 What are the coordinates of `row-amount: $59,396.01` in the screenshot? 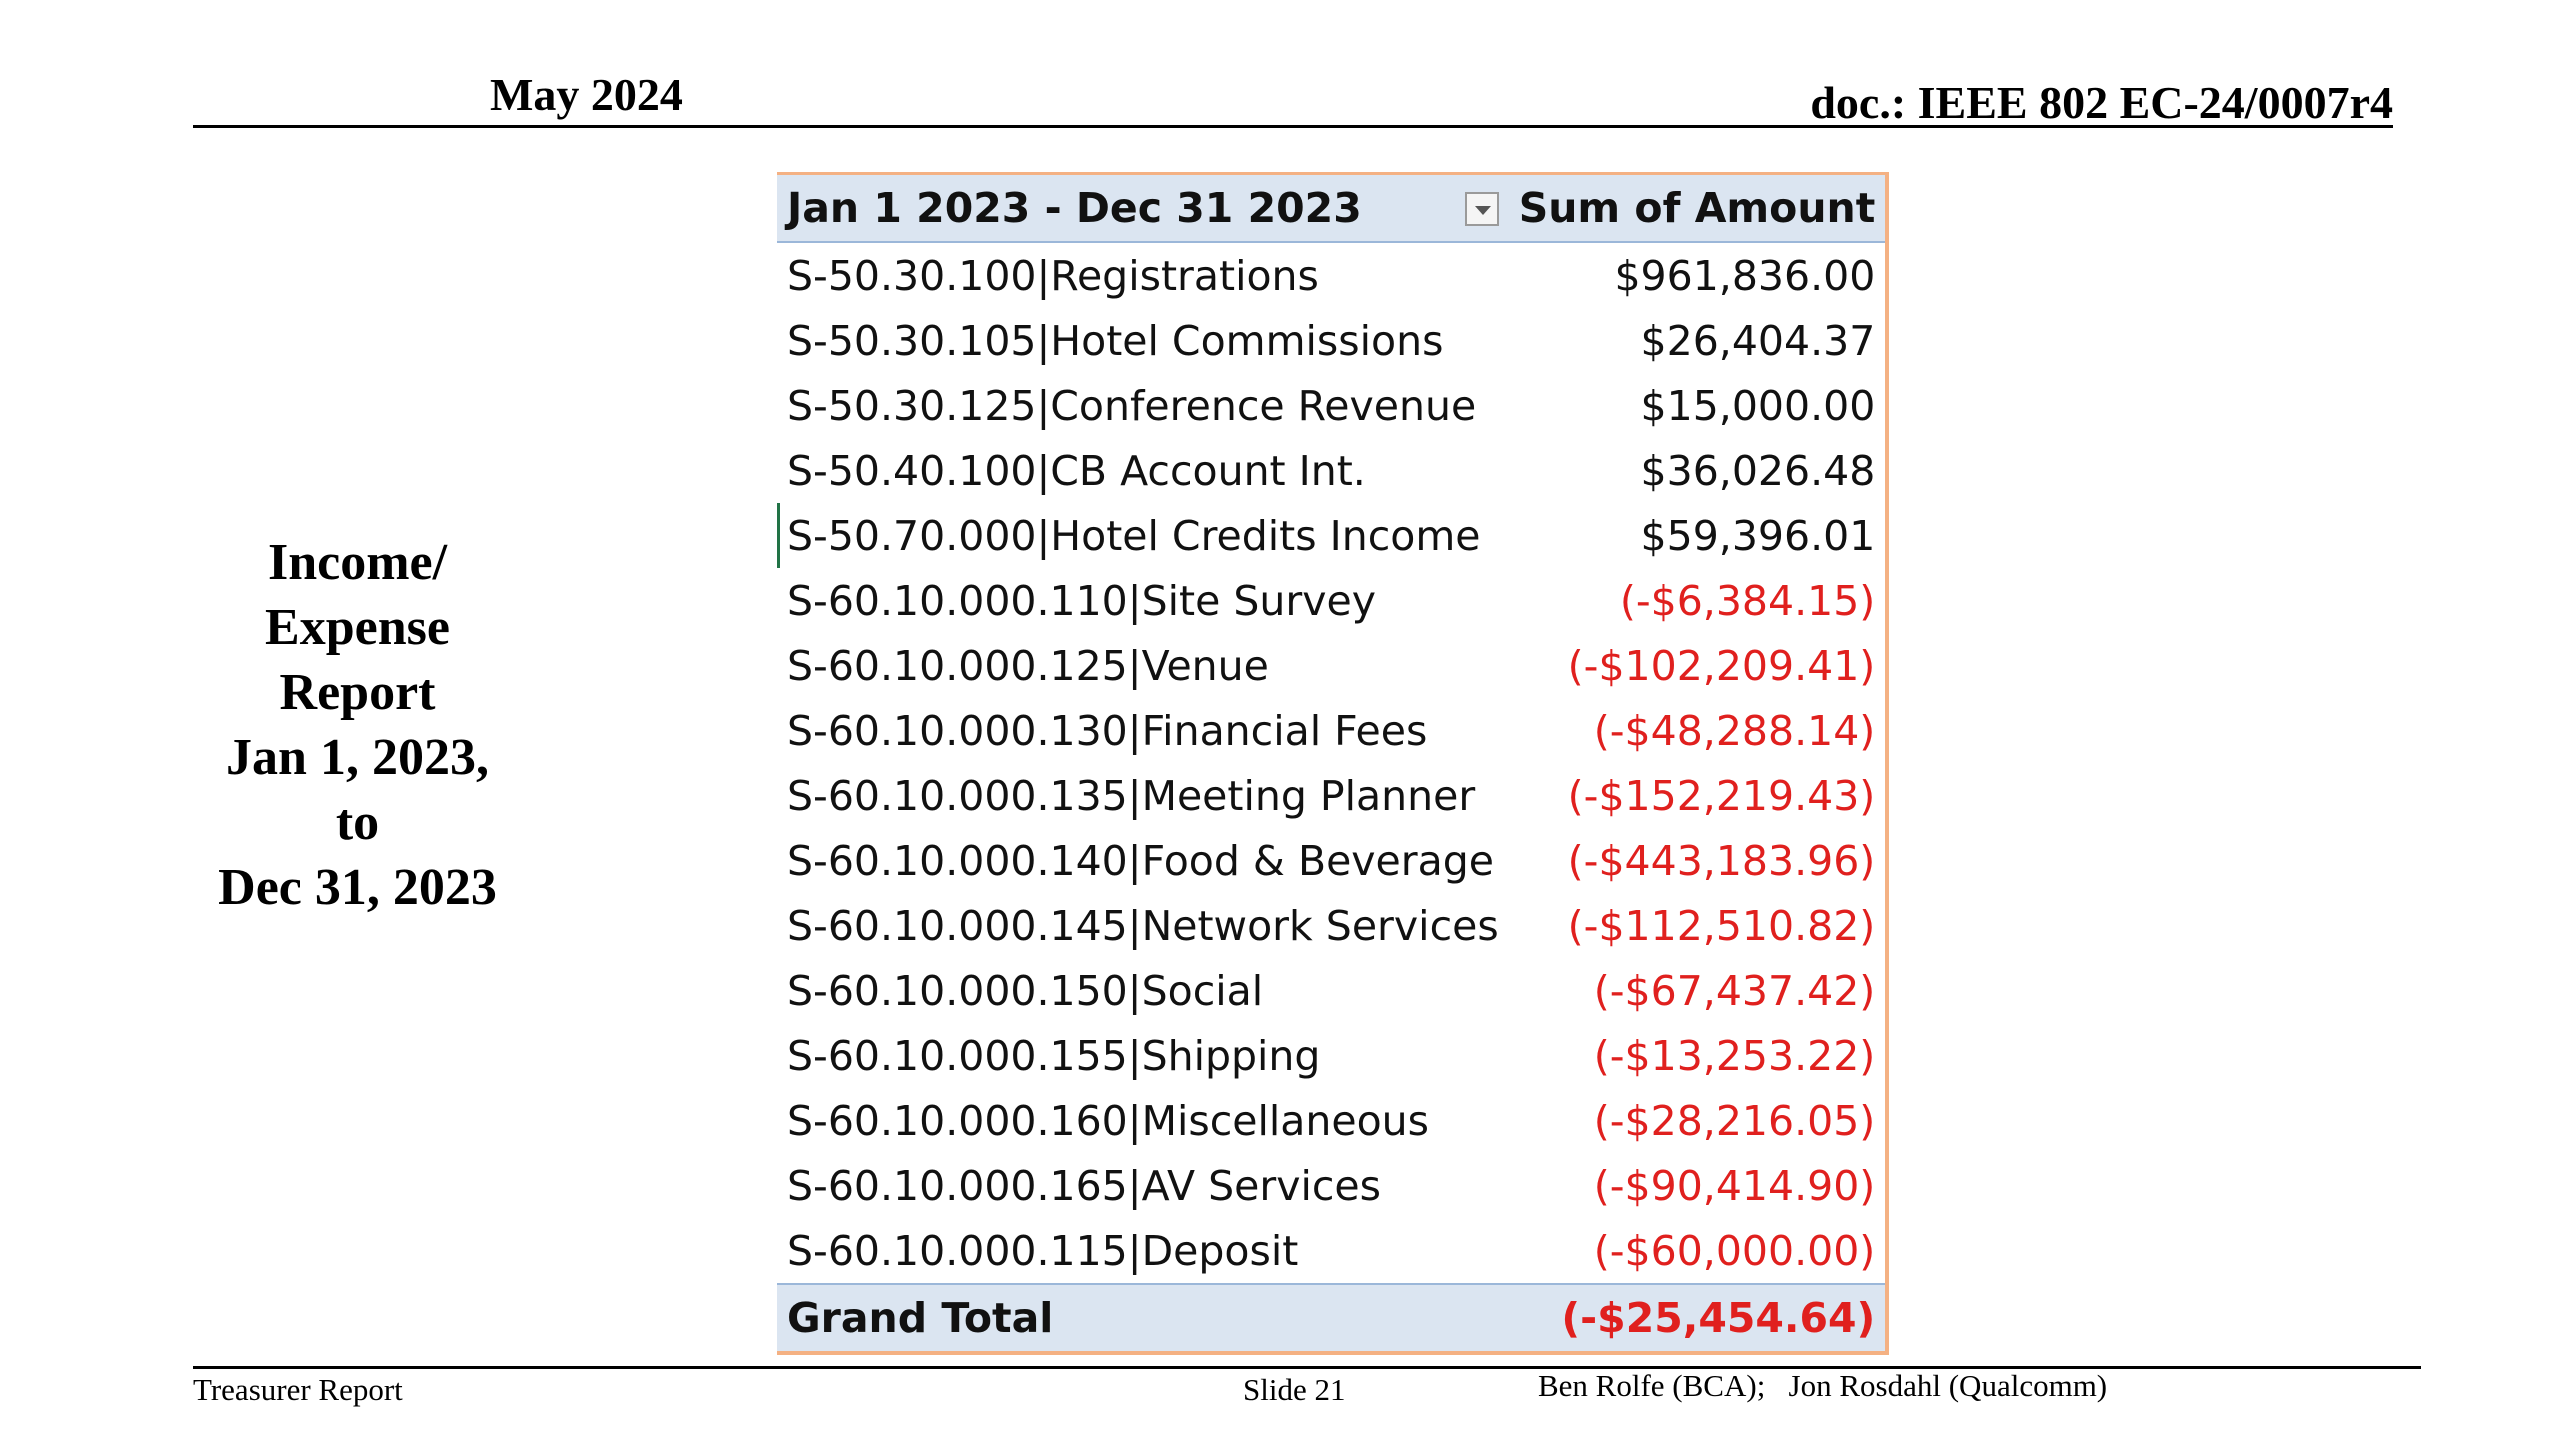 It's located at (1758, 535).